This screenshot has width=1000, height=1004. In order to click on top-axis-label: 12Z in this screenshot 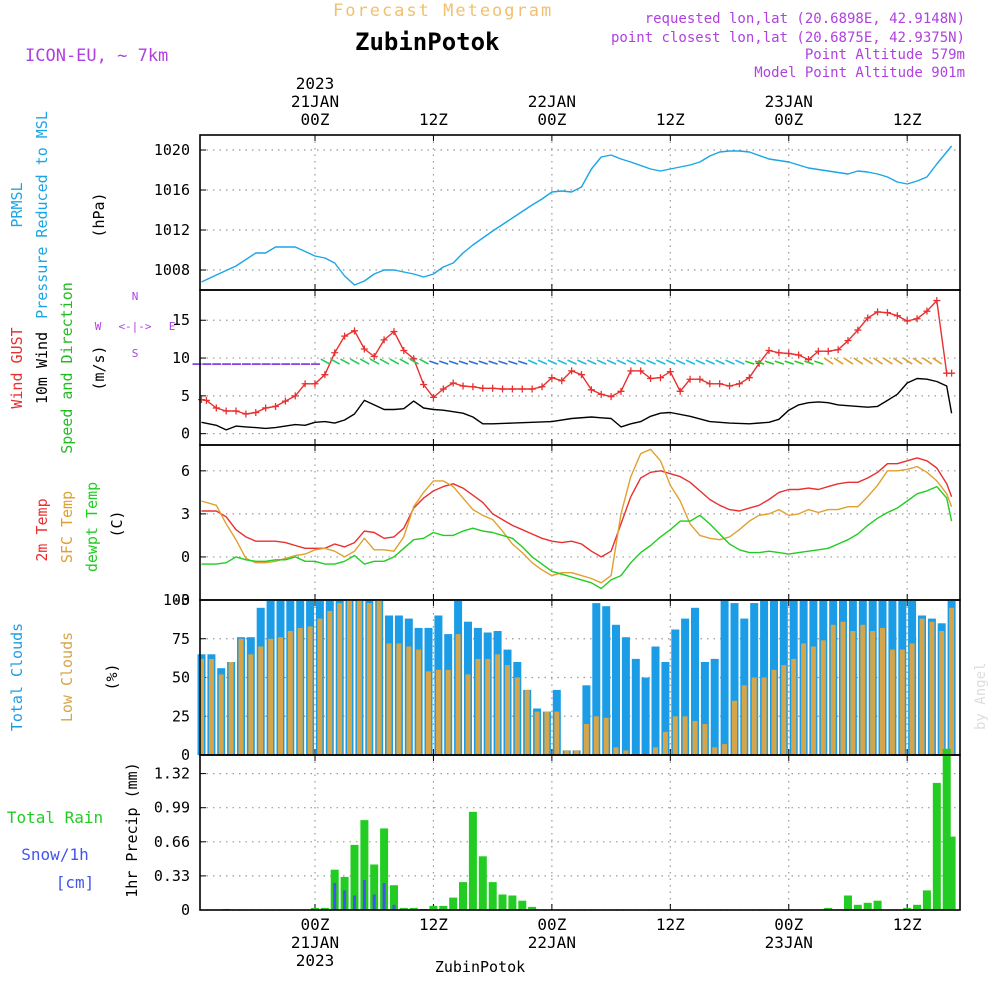, I will do `click(670, 119)`.